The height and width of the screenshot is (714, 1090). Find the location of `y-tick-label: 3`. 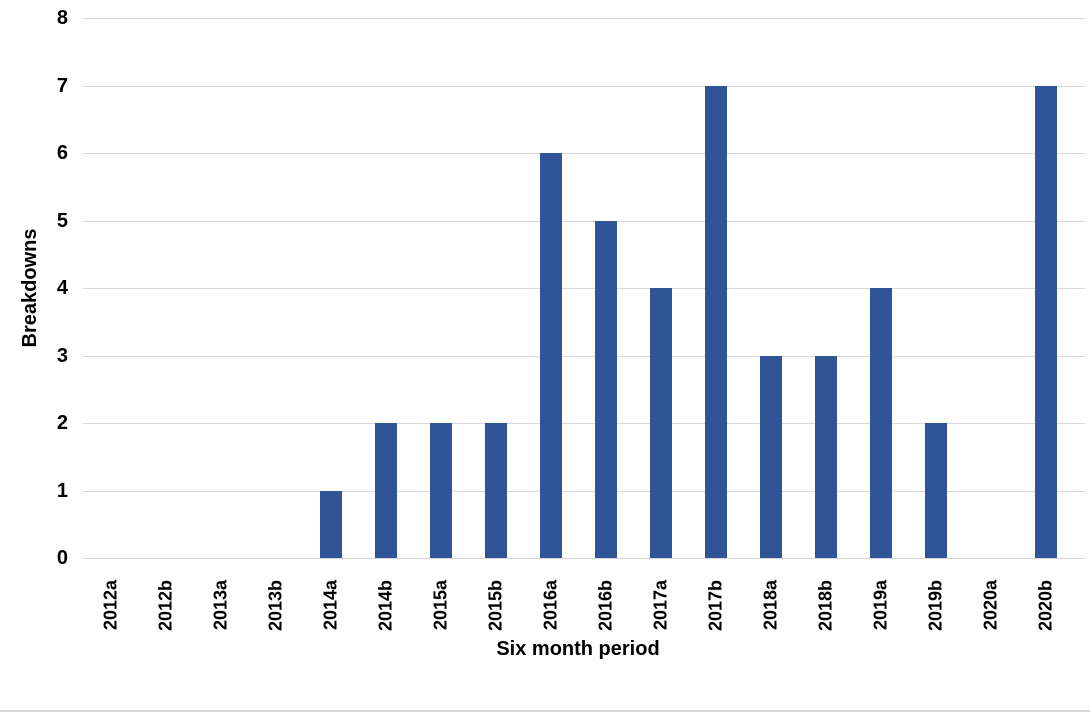

y-tick-label: 3 is located at coordinates (62, 355).